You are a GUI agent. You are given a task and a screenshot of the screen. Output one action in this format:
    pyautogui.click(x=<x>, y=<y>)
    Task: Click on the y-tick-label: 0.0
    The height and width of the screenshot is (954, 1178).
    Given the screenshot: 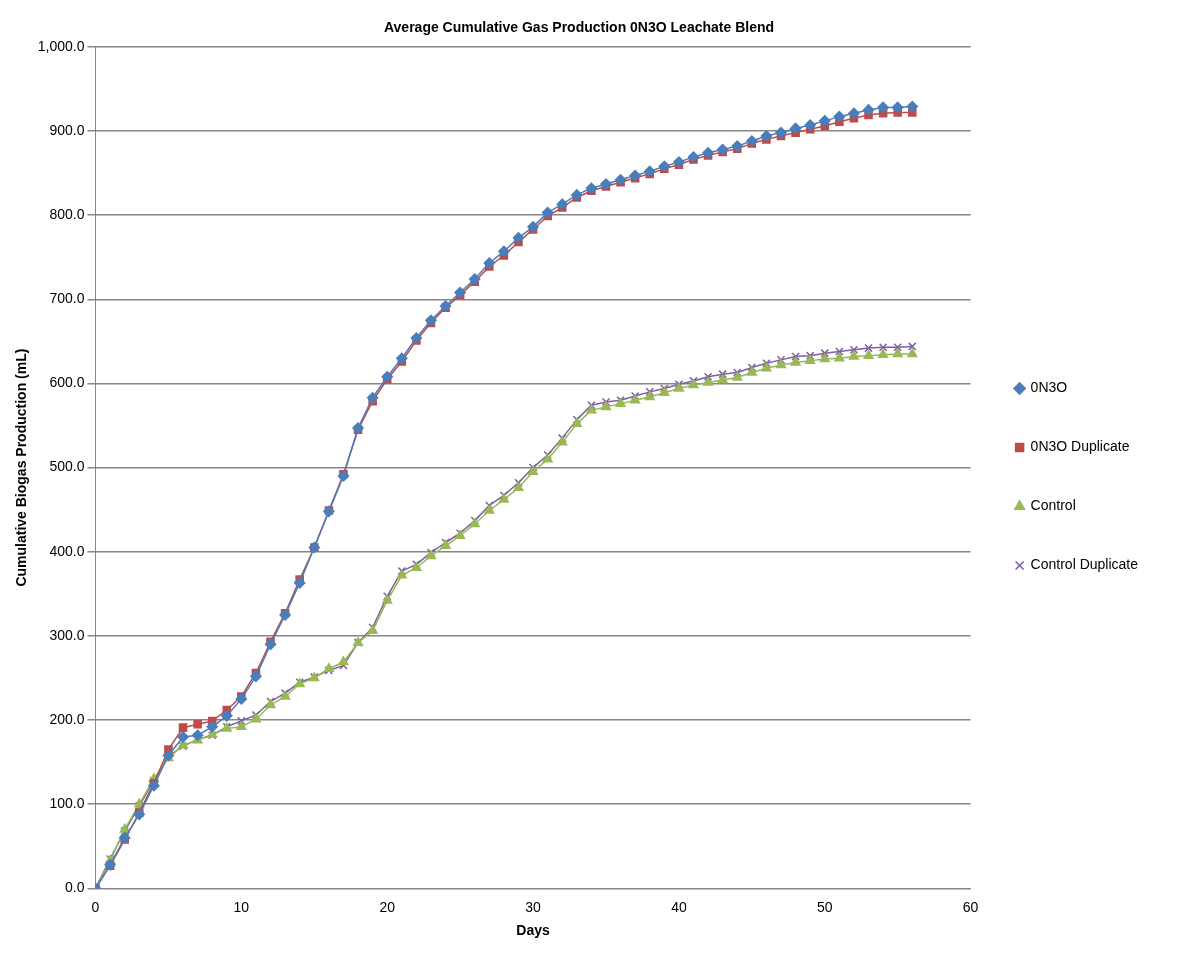 What is the action you would take?
    pyautogui.click(x=75, y=887)
    